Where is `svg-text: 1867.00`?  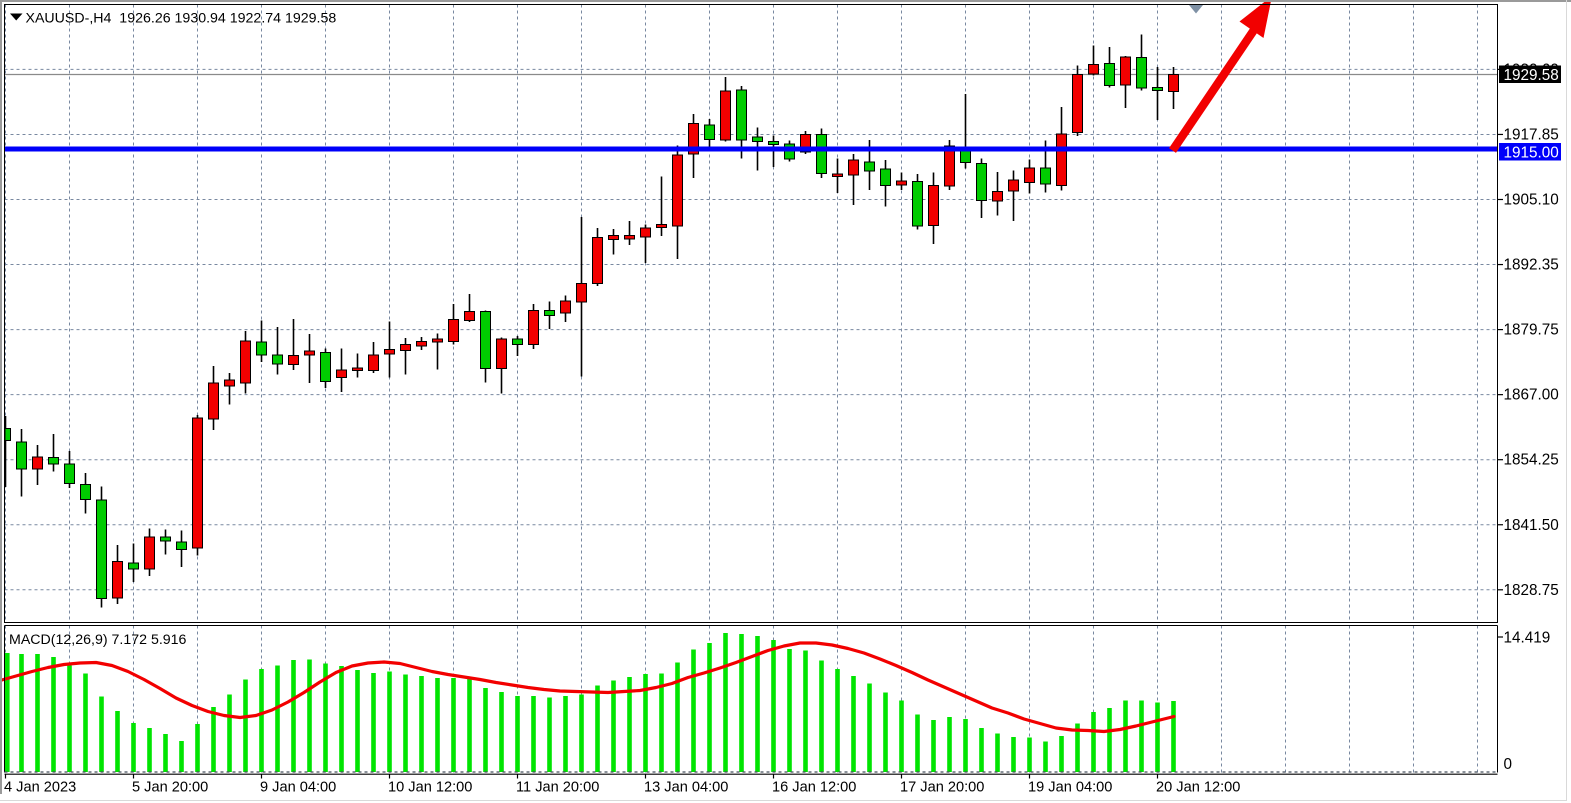 svg-text: 1867.00 is located at coordinates (1531, 395).